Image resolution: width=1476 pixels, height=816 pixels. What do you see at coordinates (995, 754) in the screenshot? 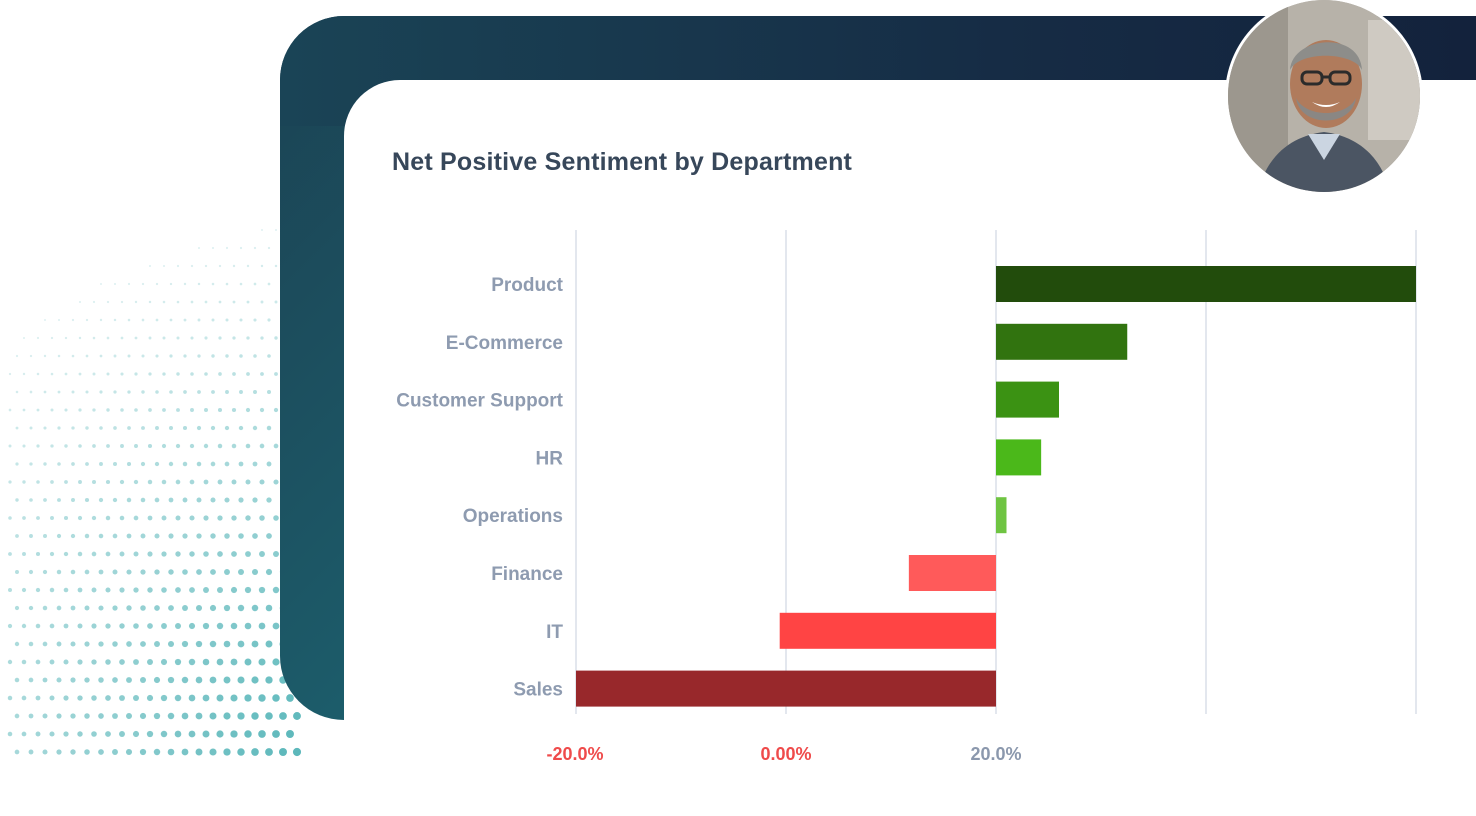
I see `x-tick-label: 20.0%` at bounding box center [995, 754].